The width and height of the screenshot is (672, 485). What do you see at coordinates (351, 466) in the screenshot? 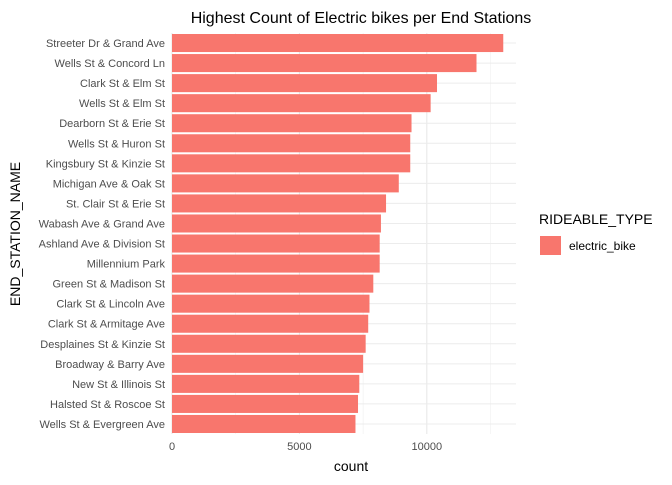
I see `x-axis-label: count` at bounding box center [351, 466].